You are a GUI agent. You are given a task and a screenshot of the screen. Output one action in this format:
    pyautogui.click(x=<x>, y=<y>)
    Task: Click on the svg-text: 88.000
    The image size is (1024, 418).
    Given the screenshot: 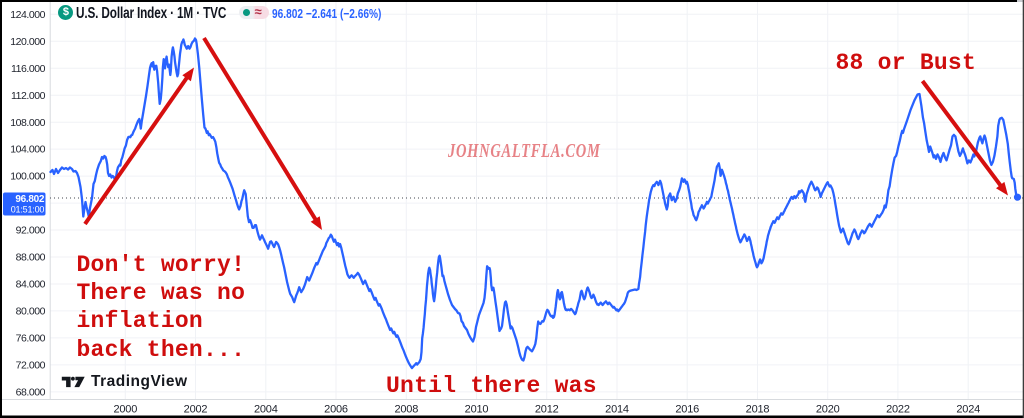 What is the action you would take?
    pyautogui.click(x=31, y=258)
    